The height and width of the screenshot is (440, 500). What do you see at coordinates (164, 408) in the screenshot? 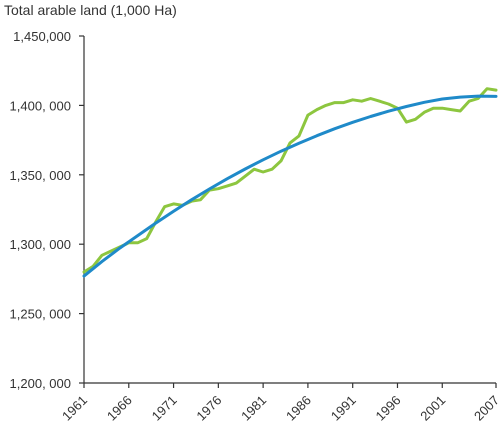
I see `x-tick-label: 1971` at bounding box center [164, 408].